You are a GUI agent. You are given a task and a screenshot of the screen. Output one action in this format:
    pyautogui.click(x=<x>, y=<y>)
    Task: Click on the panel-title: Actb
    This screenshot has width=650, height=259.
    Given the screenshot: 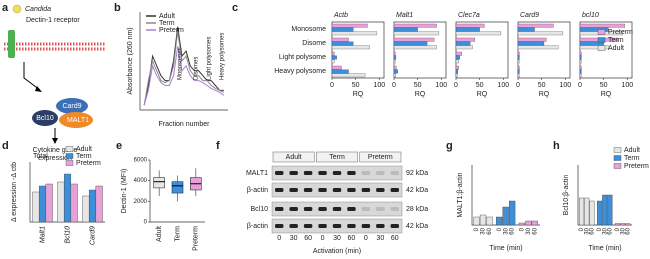 What is the action you would take?
    pyautogui.click(x=340, y=15)
    